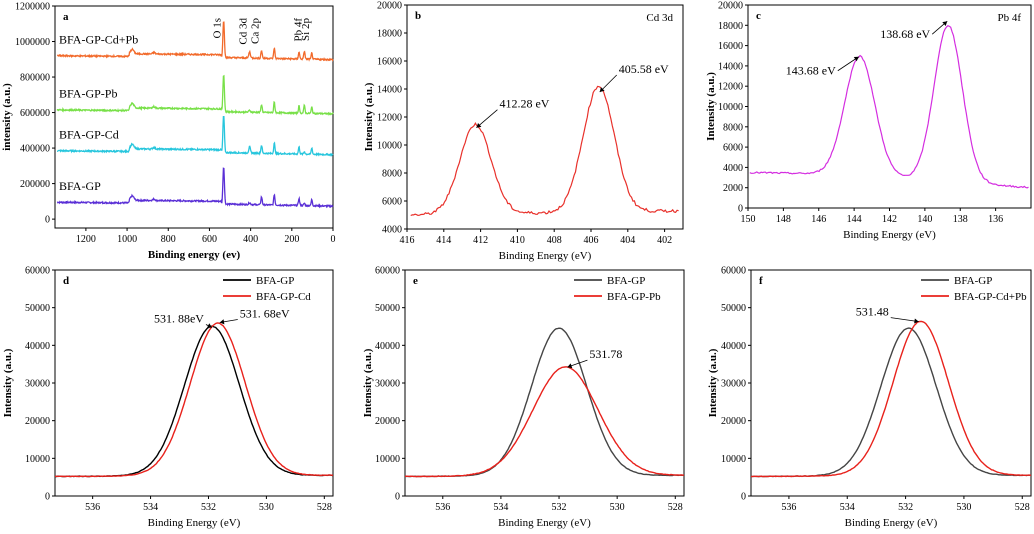 This screenshot has height=534, width=1034. What do you see at coordinates (80, 186) in the screenshot?
I see `series-label: BFA-GP` at bounding box center [80, 186].